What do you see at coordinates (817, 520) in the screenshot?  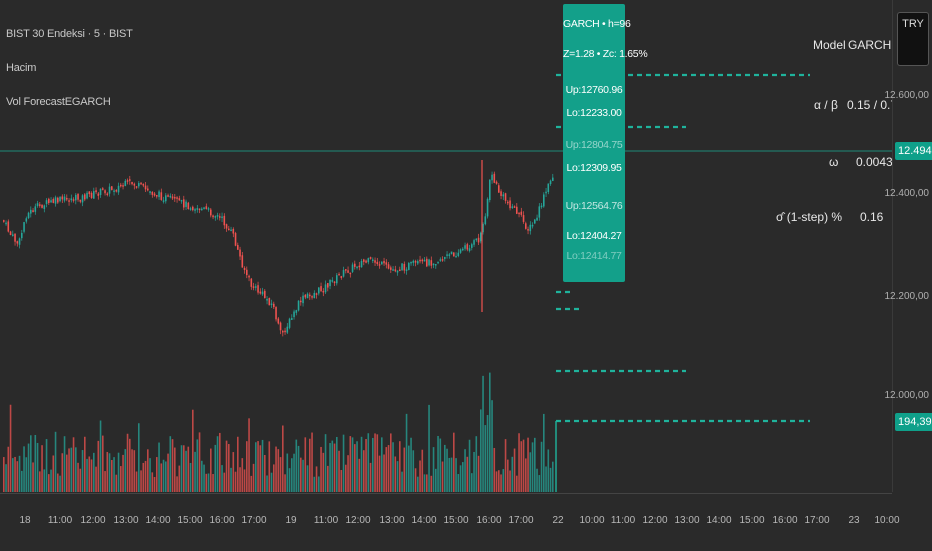 I see `time-label: 17:00` at bounding box center [817, 520].